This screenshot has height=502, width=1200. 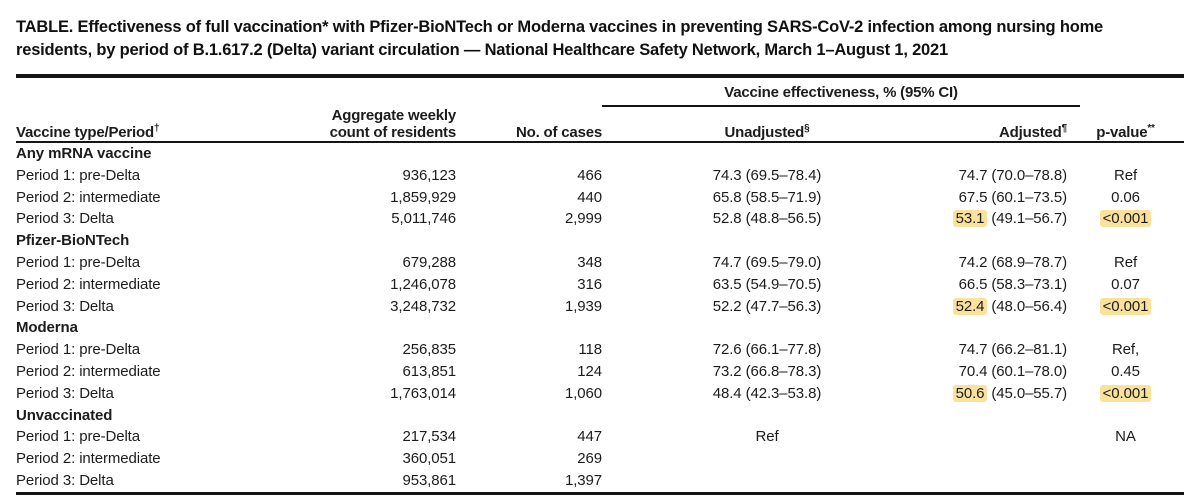 I want to click on cell-adjusted: 66.5 (58.3–73.1), so click(x=1000, y=285).